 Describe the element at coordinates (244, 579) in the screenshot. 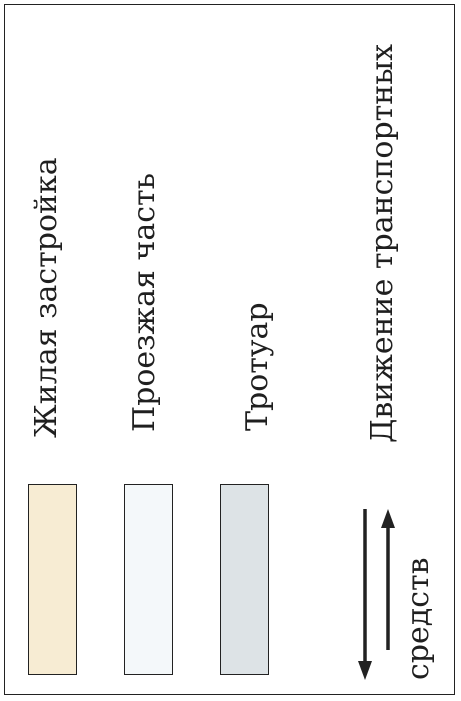

I see `sidewalk-swatch` at that location.